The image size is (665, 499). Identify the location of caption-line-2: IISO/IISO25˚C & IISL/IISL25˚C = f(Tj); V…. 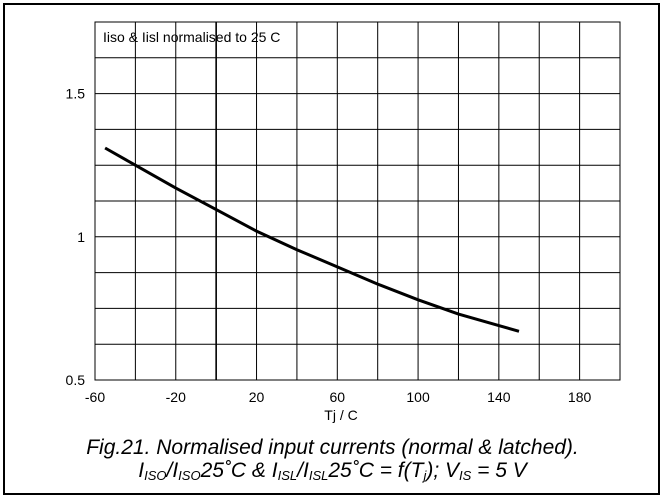
(332, 471).